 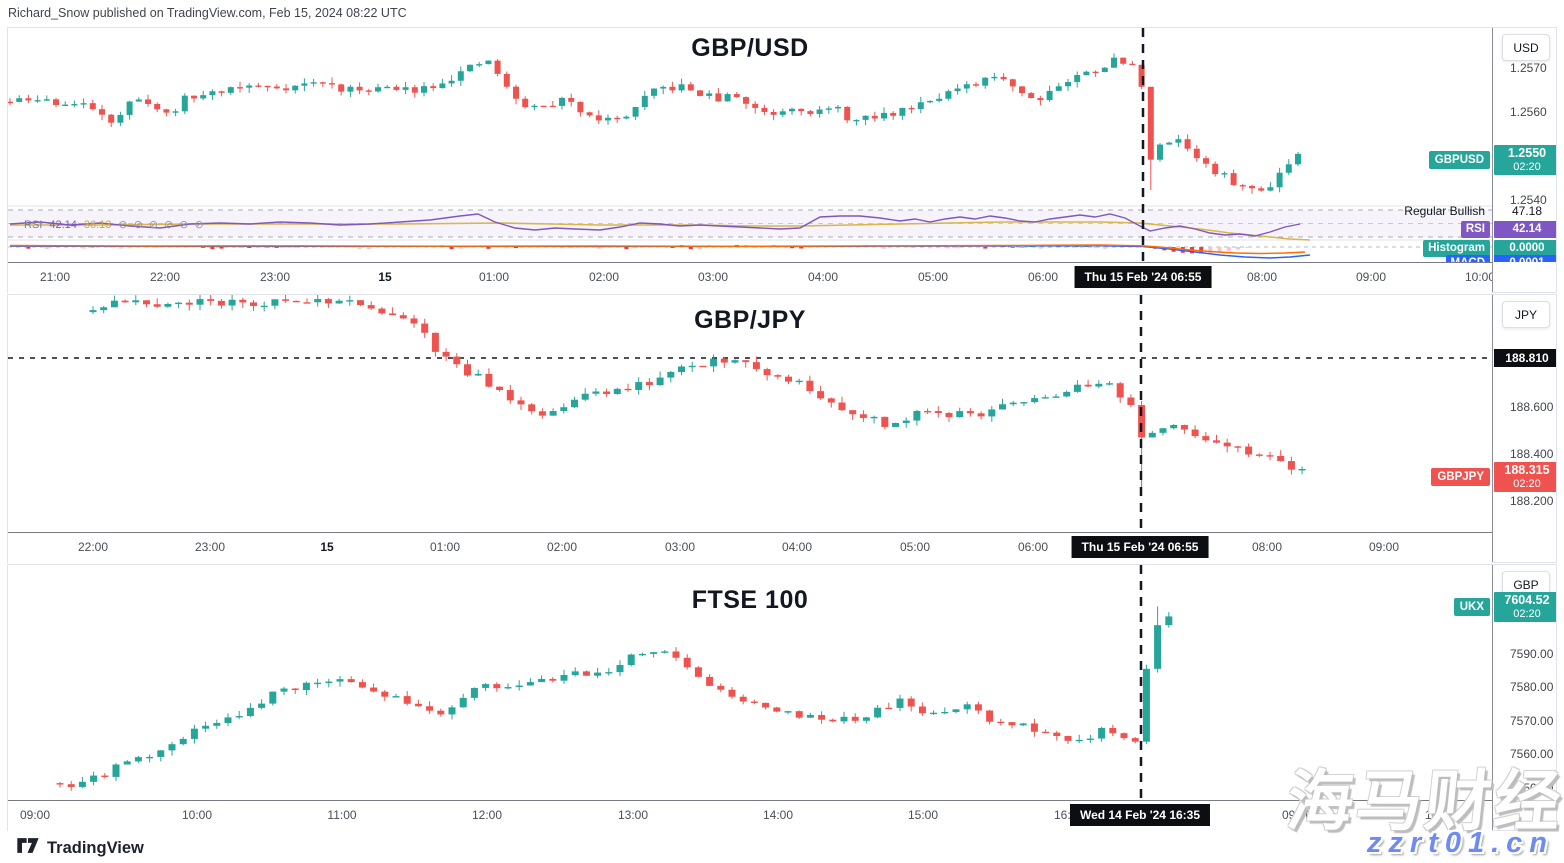 I want to click on x-tick-label: 14:00, so click(x=778, y=815).